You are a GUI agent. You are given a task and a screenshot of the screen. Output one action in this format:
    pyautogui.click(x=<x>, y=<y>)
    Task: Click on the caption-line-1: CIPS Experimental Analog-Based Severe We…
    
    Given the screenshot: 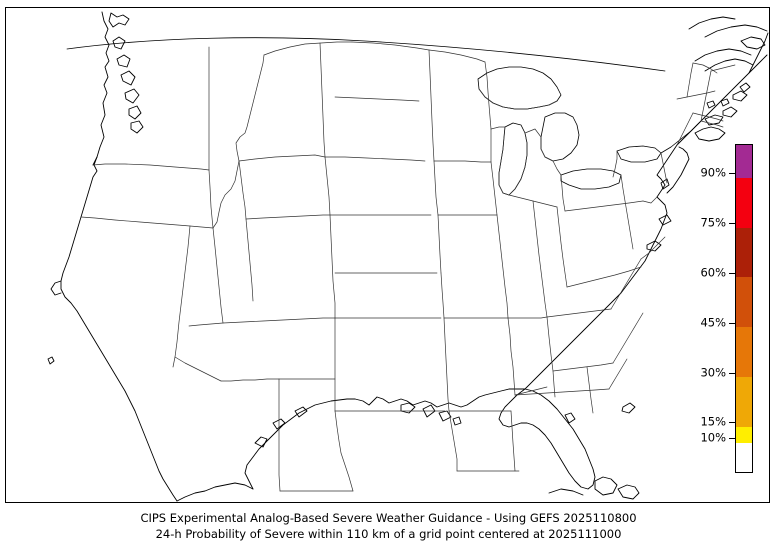 What is the action you would take?
    pyautogui.click(x=388, y=518)
    